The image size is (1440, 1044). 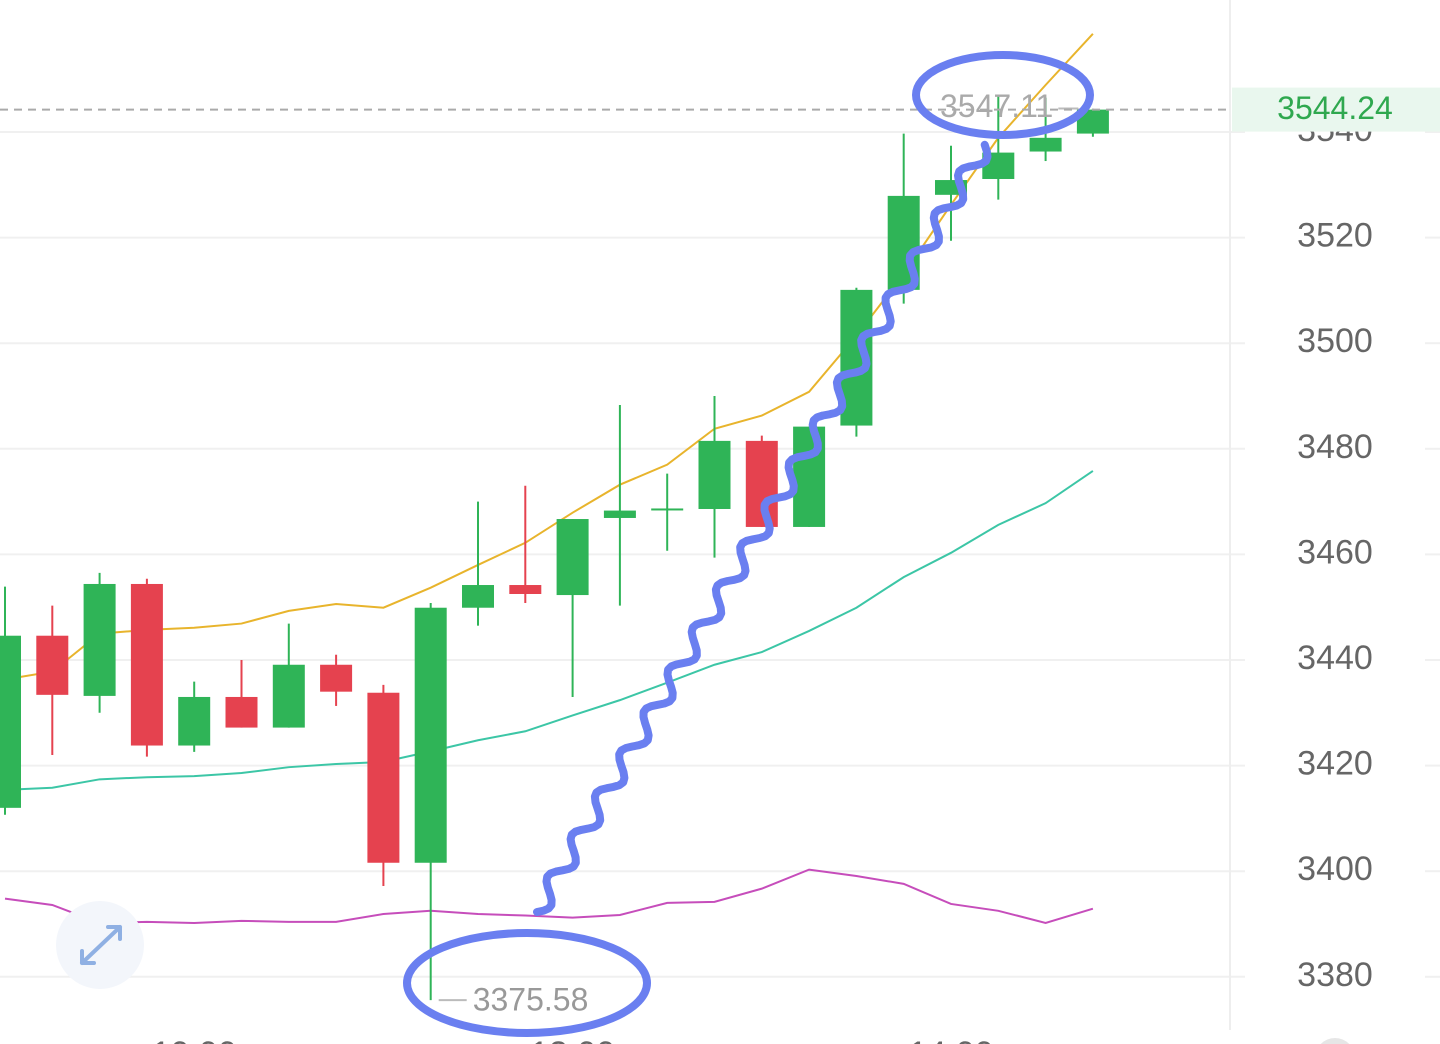 I want to click on x-tick-label: 10:00, so click(x=194, y=1039).